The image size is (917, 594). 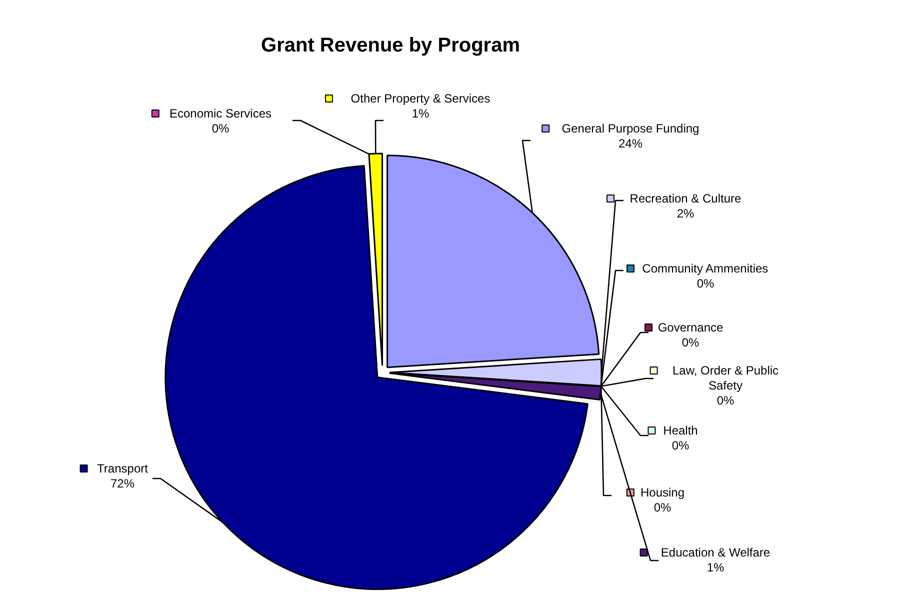 I want to click on data-label: 72%, so click(x=122, y=483).